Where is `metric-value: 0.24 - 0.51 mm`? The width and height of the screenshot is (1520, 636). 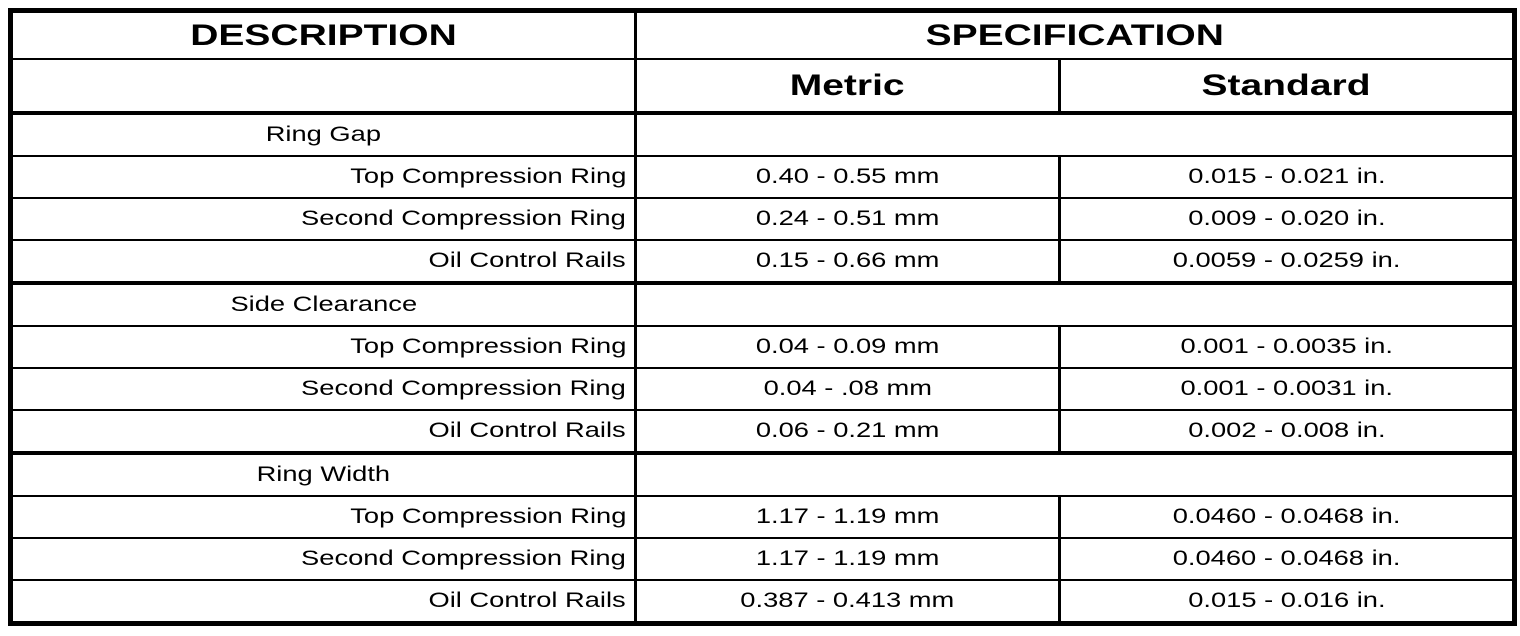
metric-value: 0.24 - 0.51 mm is located at coordinates (847, 218).